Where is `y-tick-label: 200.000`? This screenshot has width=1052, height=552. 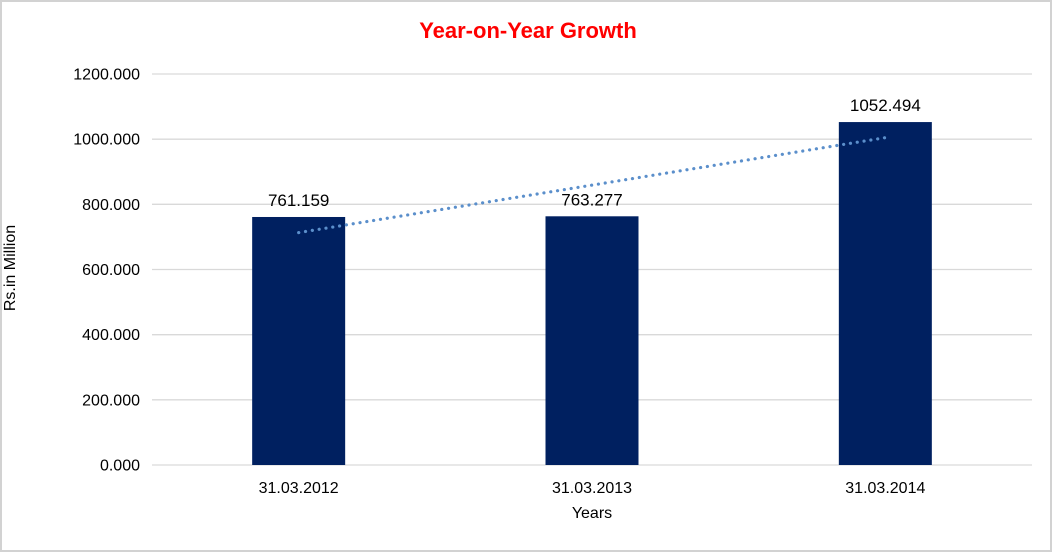 y-tick-label: 200.000 is located at coordinates (111, 400).